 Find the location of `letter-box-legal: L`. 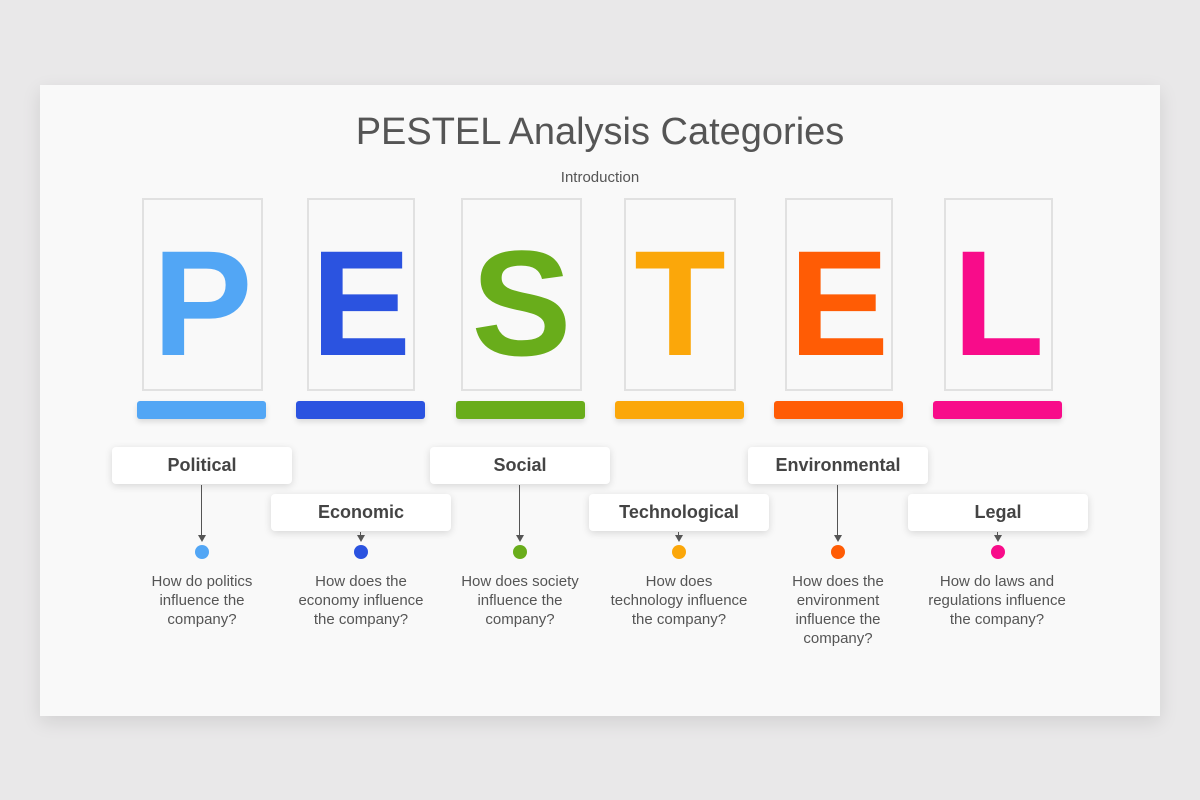

letter-box-legal: L is located at coordinates (998, 294).